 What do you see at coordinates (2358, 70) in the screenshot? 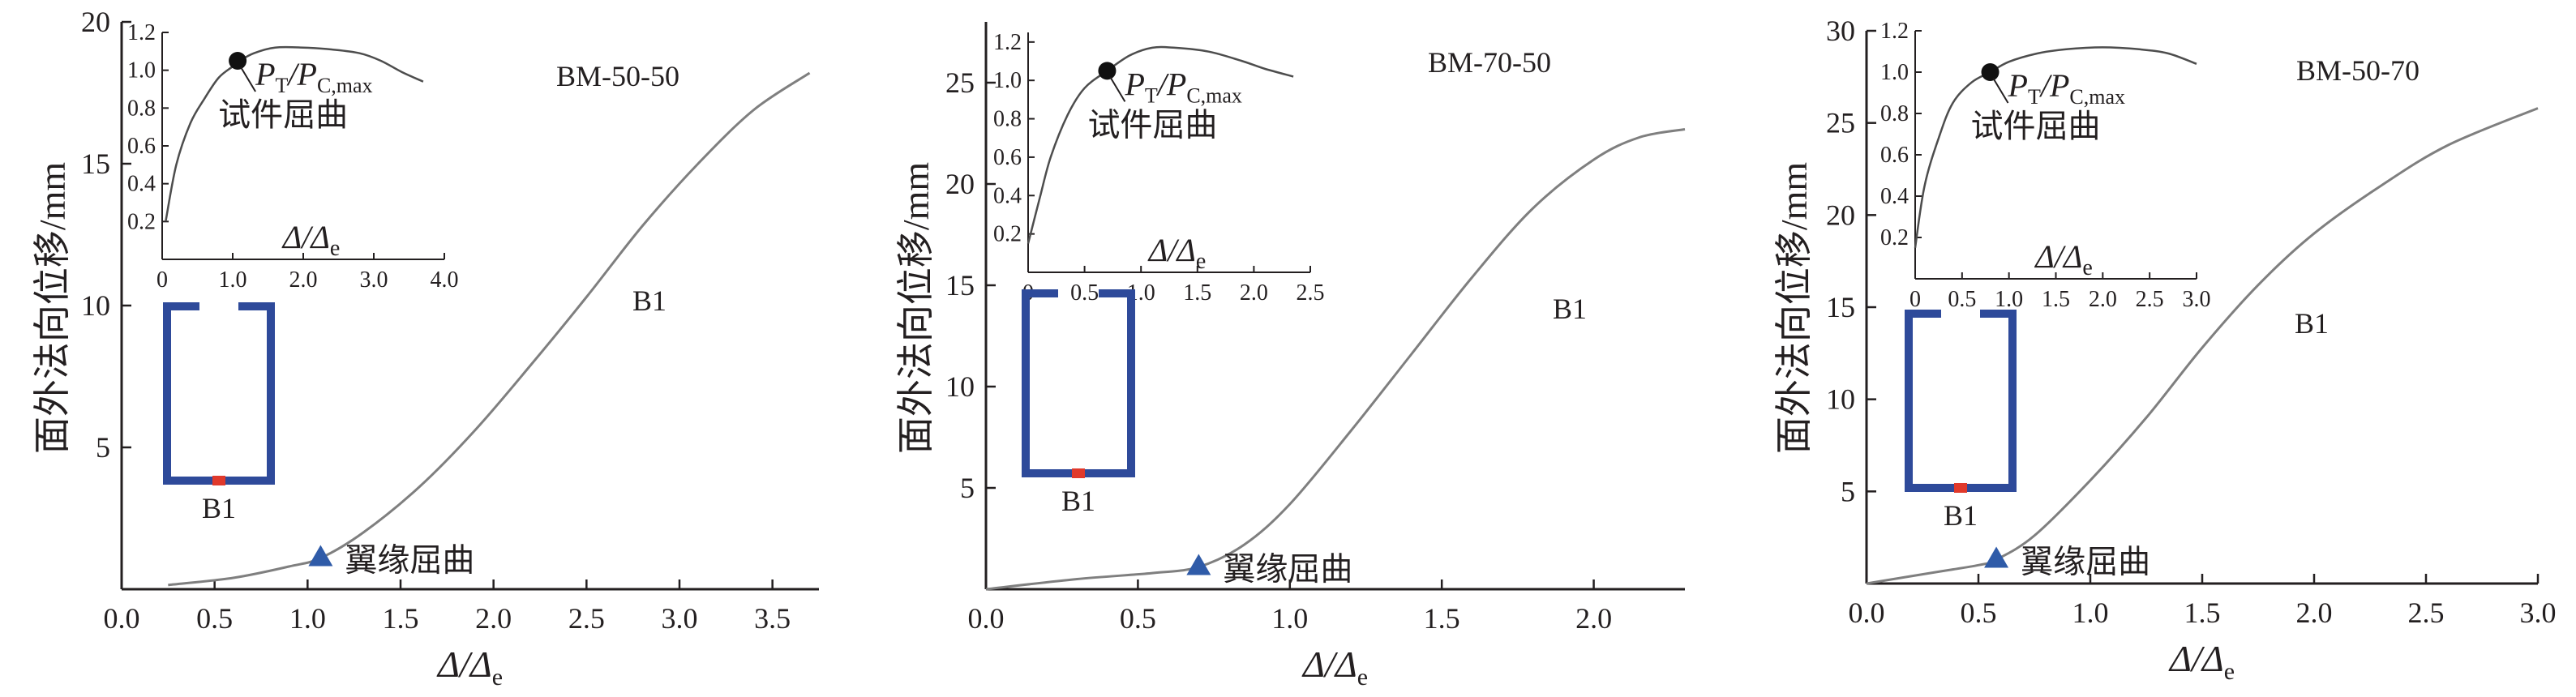
I see `specimen-label: BM-50-70` at bounding box center [2358, 70].